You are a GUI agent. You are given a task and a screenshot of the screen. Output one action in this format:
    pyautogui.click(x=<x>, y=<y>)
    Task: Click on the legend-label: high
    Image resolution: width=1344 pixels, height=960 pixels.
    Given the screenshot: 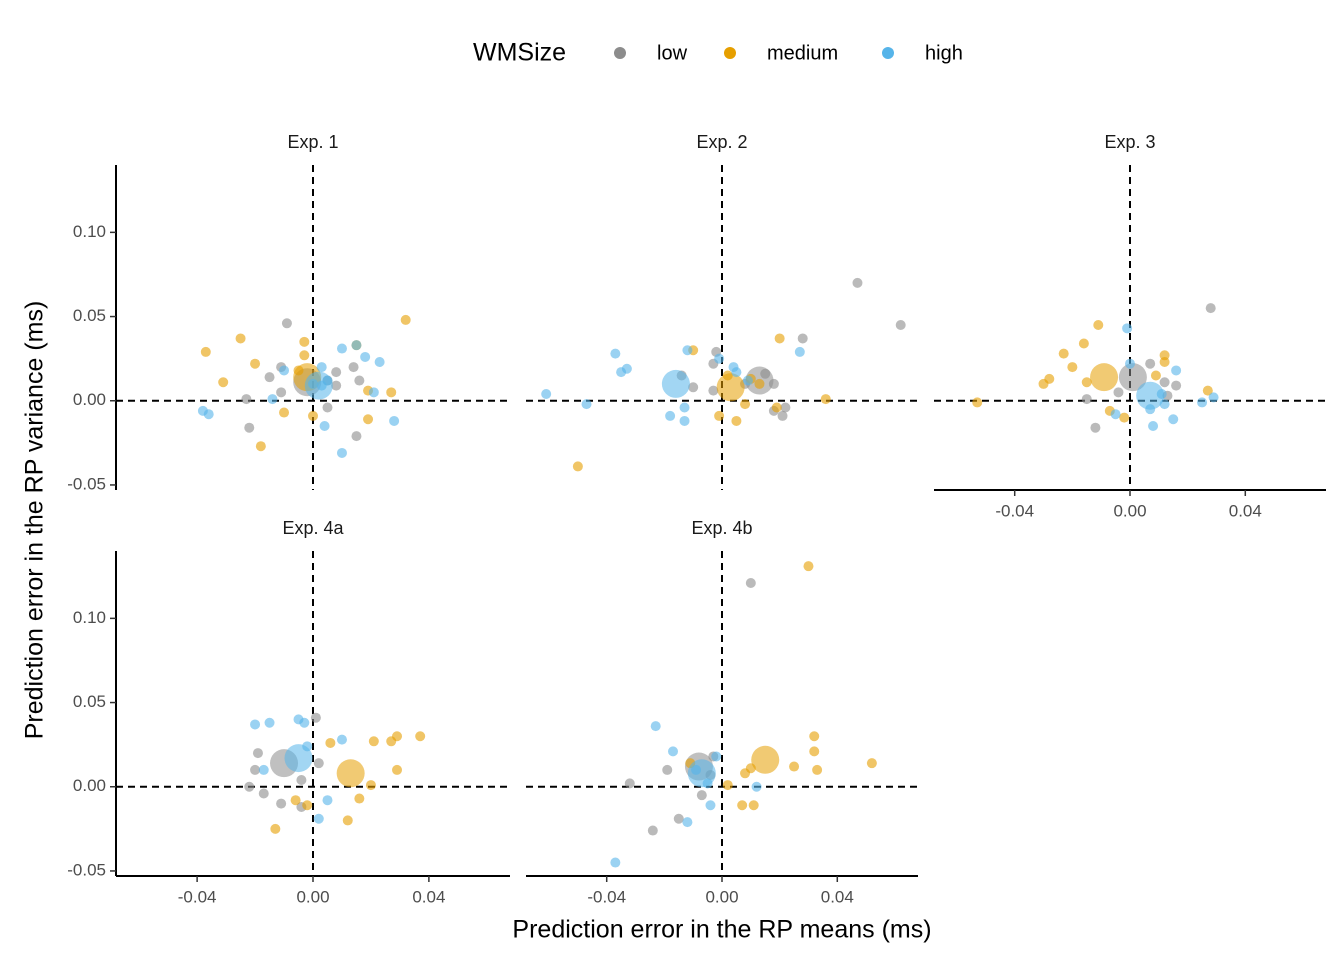 What is the action you would take?
    pyautogui.click(x=944, y=53)
    